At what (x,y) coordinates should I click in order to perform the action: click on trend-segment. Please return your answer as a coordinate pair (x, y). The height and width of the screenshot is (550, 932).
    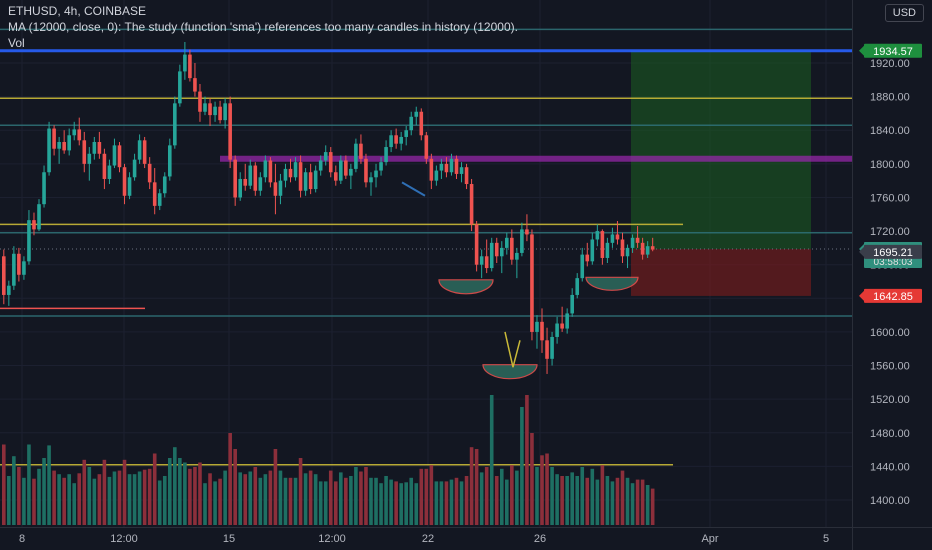
    Looking at the image, I should click on (413, 189).